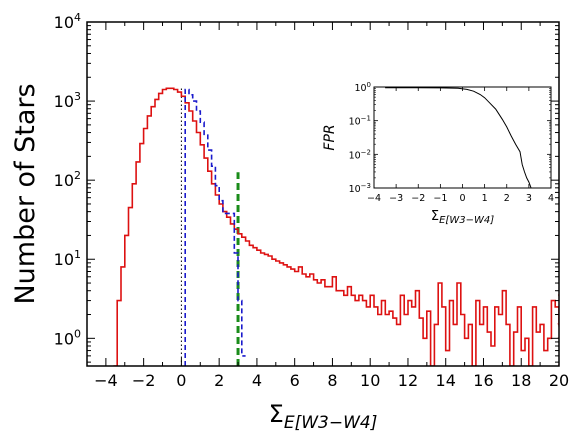 This screenshot has height=432, width=576. I want to click on inset-x-tick-label: 3, so click(529, 198).